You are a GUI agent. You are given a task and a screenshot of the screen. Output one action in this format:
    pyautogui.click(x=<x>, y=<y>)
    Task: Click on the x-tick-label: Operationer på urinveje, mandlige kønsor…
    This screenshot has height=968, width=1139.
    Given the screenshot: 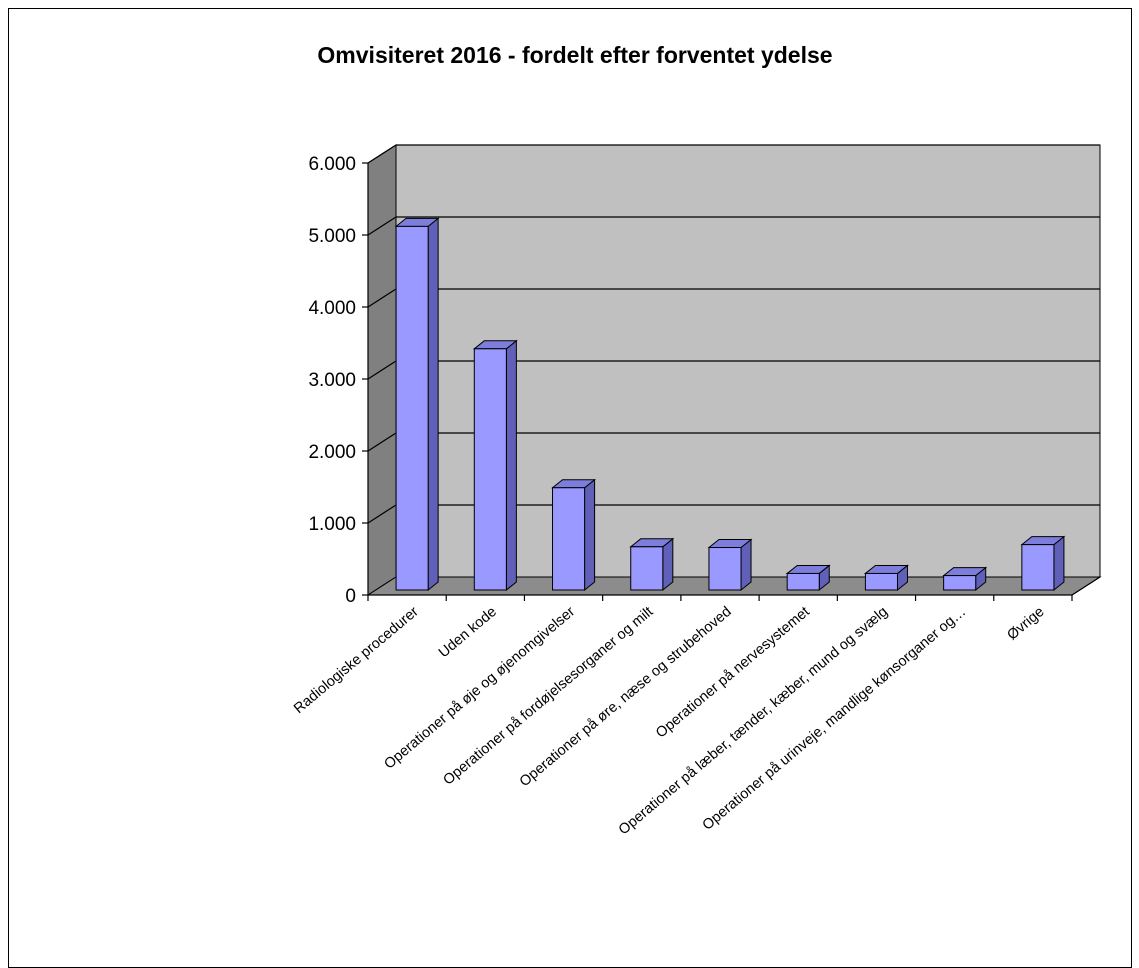 What is the action you would take?
    pyautogui.click(x=835, y=719)
    